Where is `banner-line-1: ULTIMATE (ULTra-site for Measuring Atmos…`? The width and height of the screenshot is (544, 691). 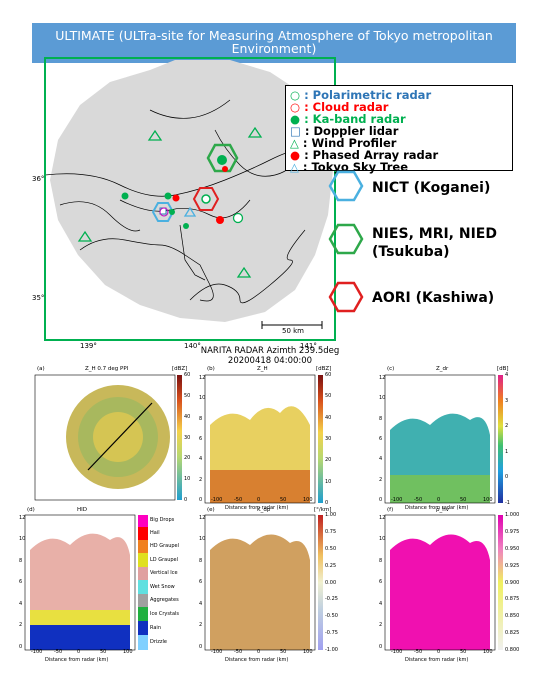 banner-line-1: ULTIMATE (ULTra-site for Measuring Atmos… is located at coordinates (274, 35).